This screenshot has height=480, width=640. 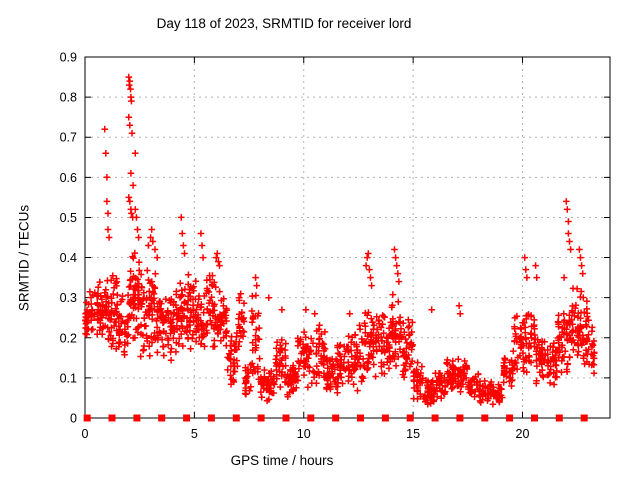 What do you see at coordinates (413, 434) in the screenshot?
I see `x-tick-label: 15` at bounding box center [413, 434].